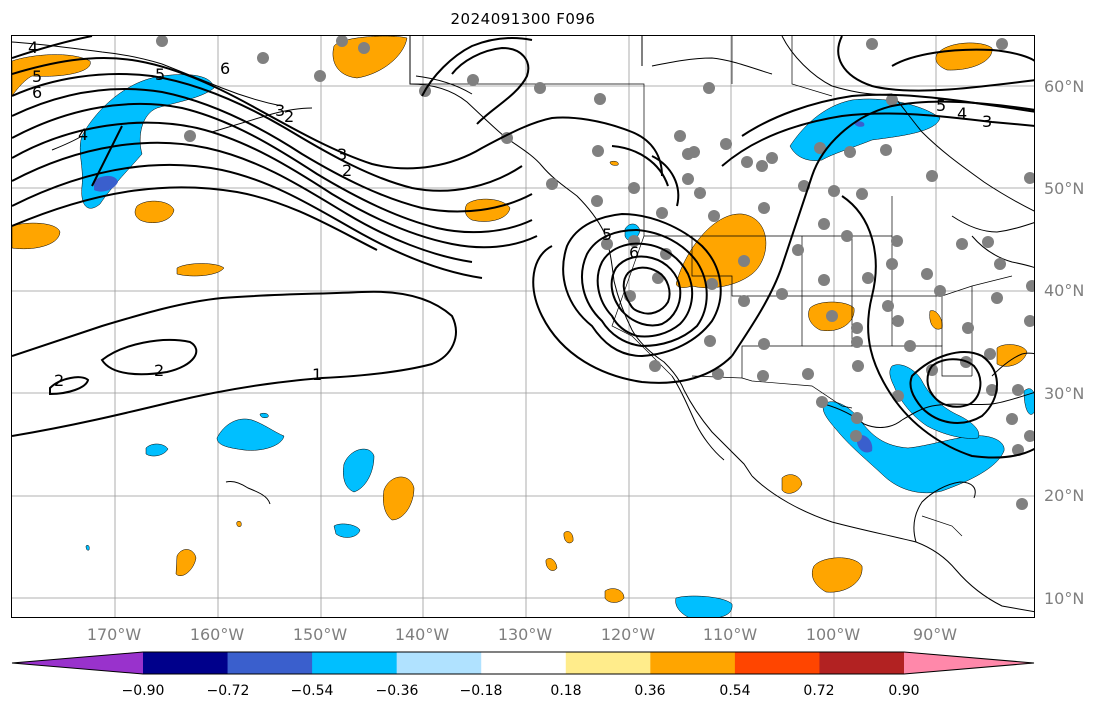 The height and width of the screenshot is (712, 1105). What do you see at coordinates (77, 663) in the screenshot?
I see `colorbar-extend-min` at bounding box center [77, 663].